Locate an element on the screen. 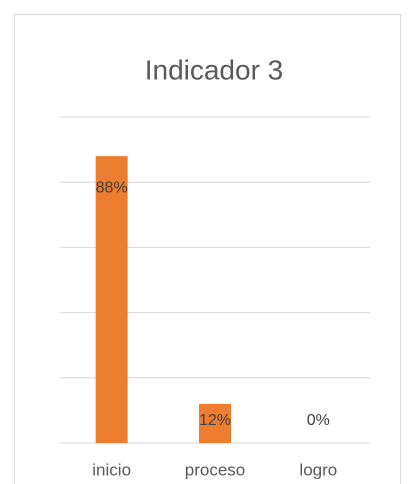 The height and width of the screenshot is (484, 417). x-tick-label: logro is located at coordinates (318, 469).